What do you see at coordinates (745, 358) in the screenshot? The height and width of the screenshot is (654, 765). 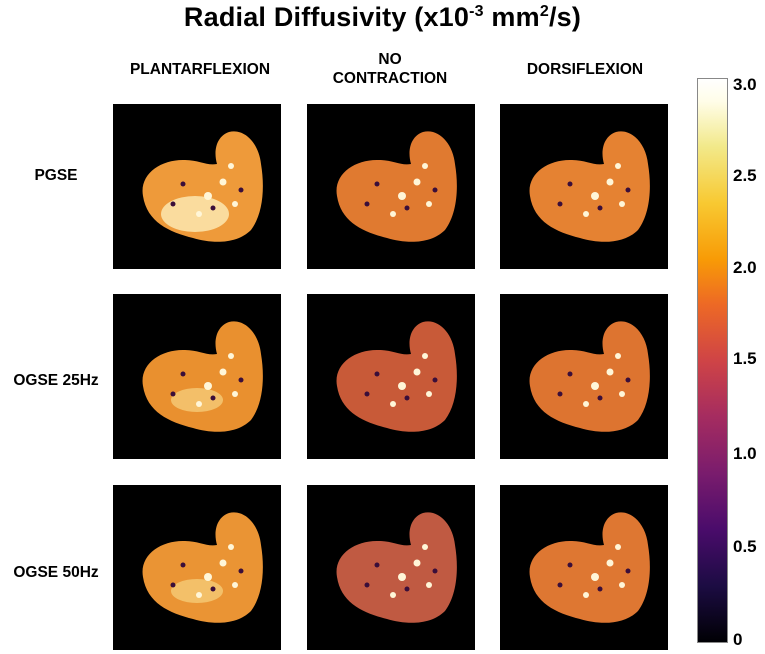 I see `colorbar-tick-label: 1.5` at bounding box center [745, 358].